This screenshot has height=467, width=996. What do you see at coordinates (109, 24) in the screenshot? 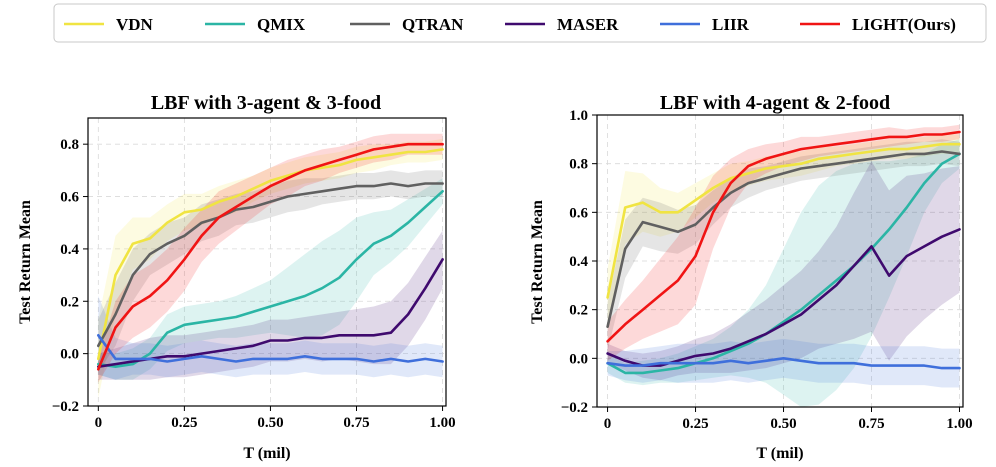
I see `legend-entry-vdn: VDN` at bounding box center [109, 24].